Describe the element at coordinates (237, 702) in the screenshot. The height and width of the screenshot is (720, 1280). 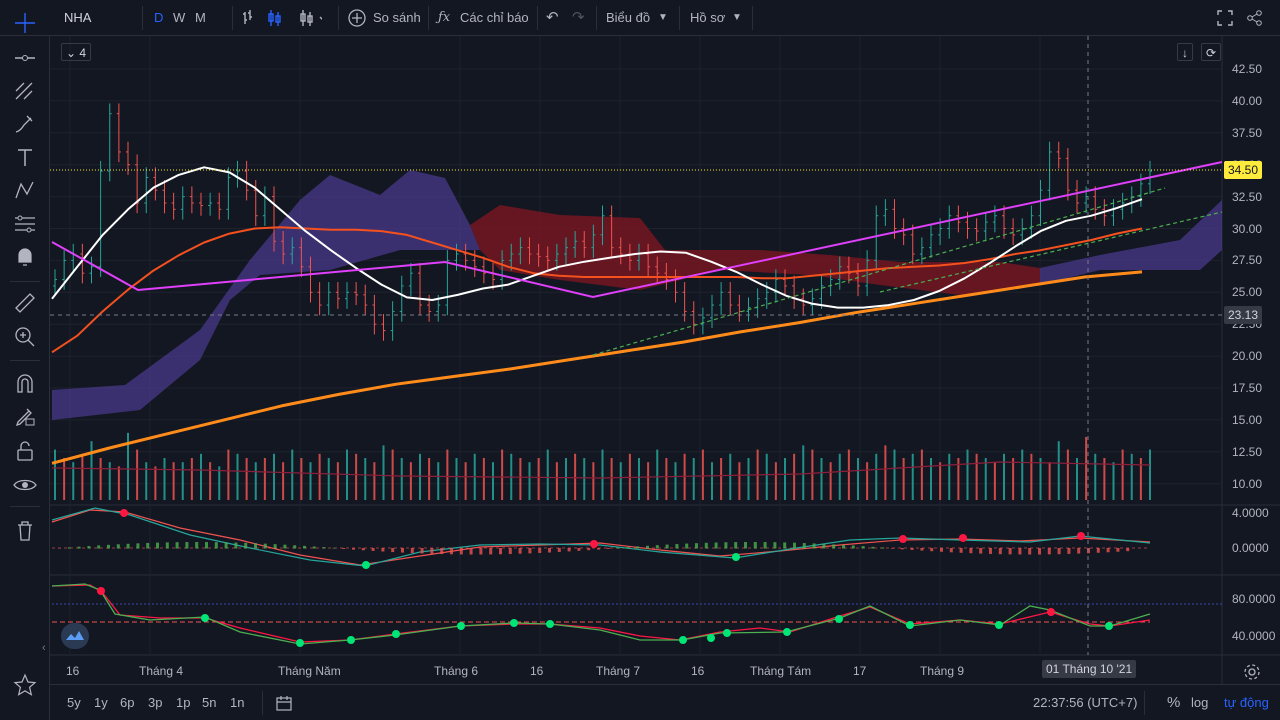
I see `range-1d-button: 1n` at that location.